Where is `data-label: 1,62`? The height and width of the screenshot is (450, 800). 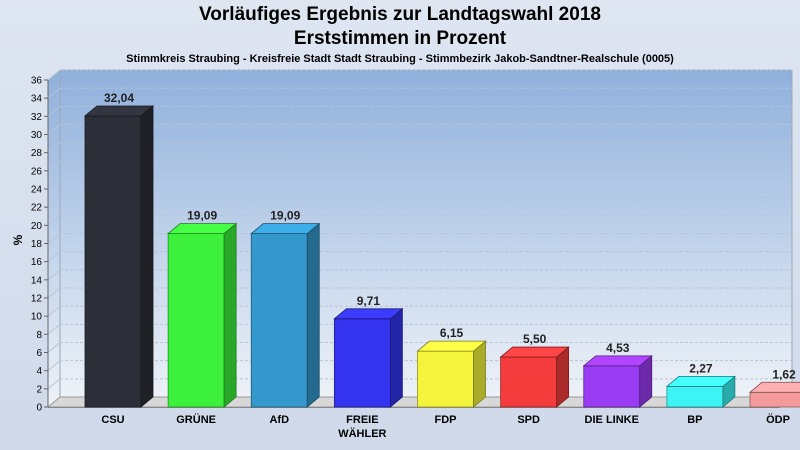 data-label: 1,62 is located at coordinates (784, 374).